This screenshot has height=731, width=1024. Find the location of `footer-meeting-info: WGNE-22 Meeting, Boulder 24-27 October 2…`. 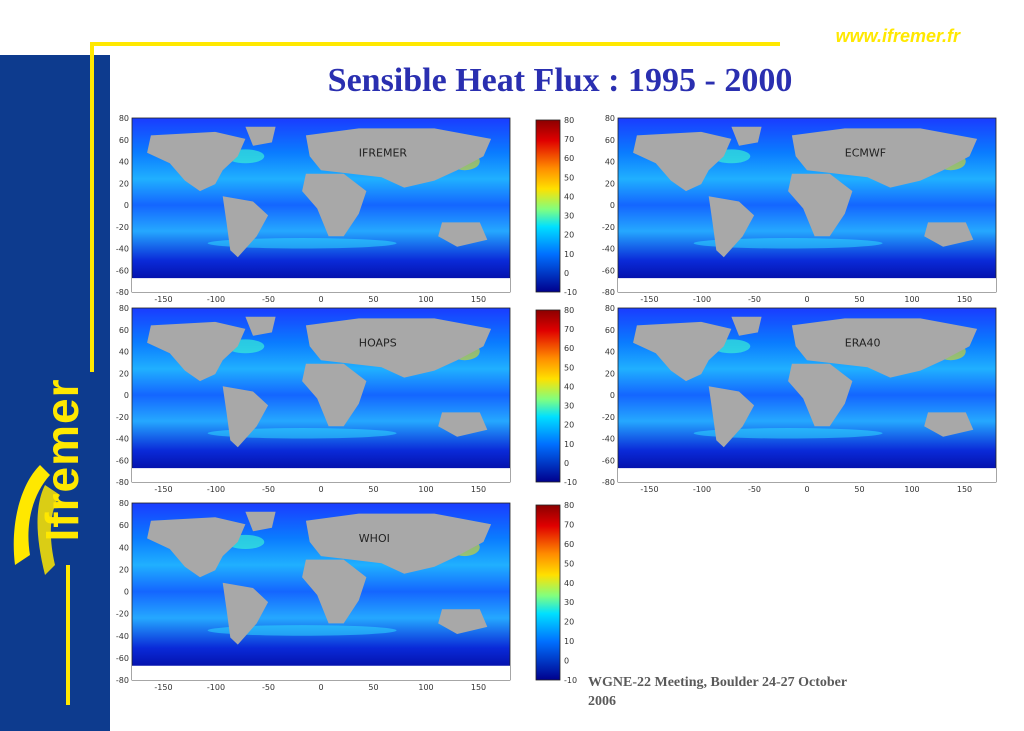

footer-meeting-info: WGNE-22 Meeting, Boulder 24-27 October 2… is located at coordinates (753, 692).